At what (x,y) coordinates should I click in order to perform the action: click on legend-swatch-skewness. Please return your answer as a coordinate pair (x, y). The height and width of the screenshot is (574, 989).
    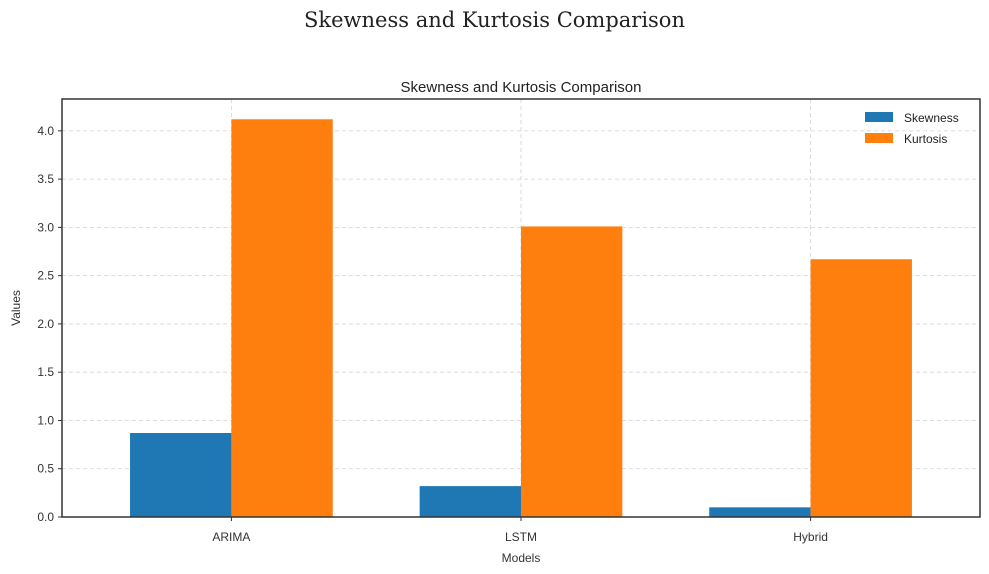
    Looking at the image, I should click on (879, 117).